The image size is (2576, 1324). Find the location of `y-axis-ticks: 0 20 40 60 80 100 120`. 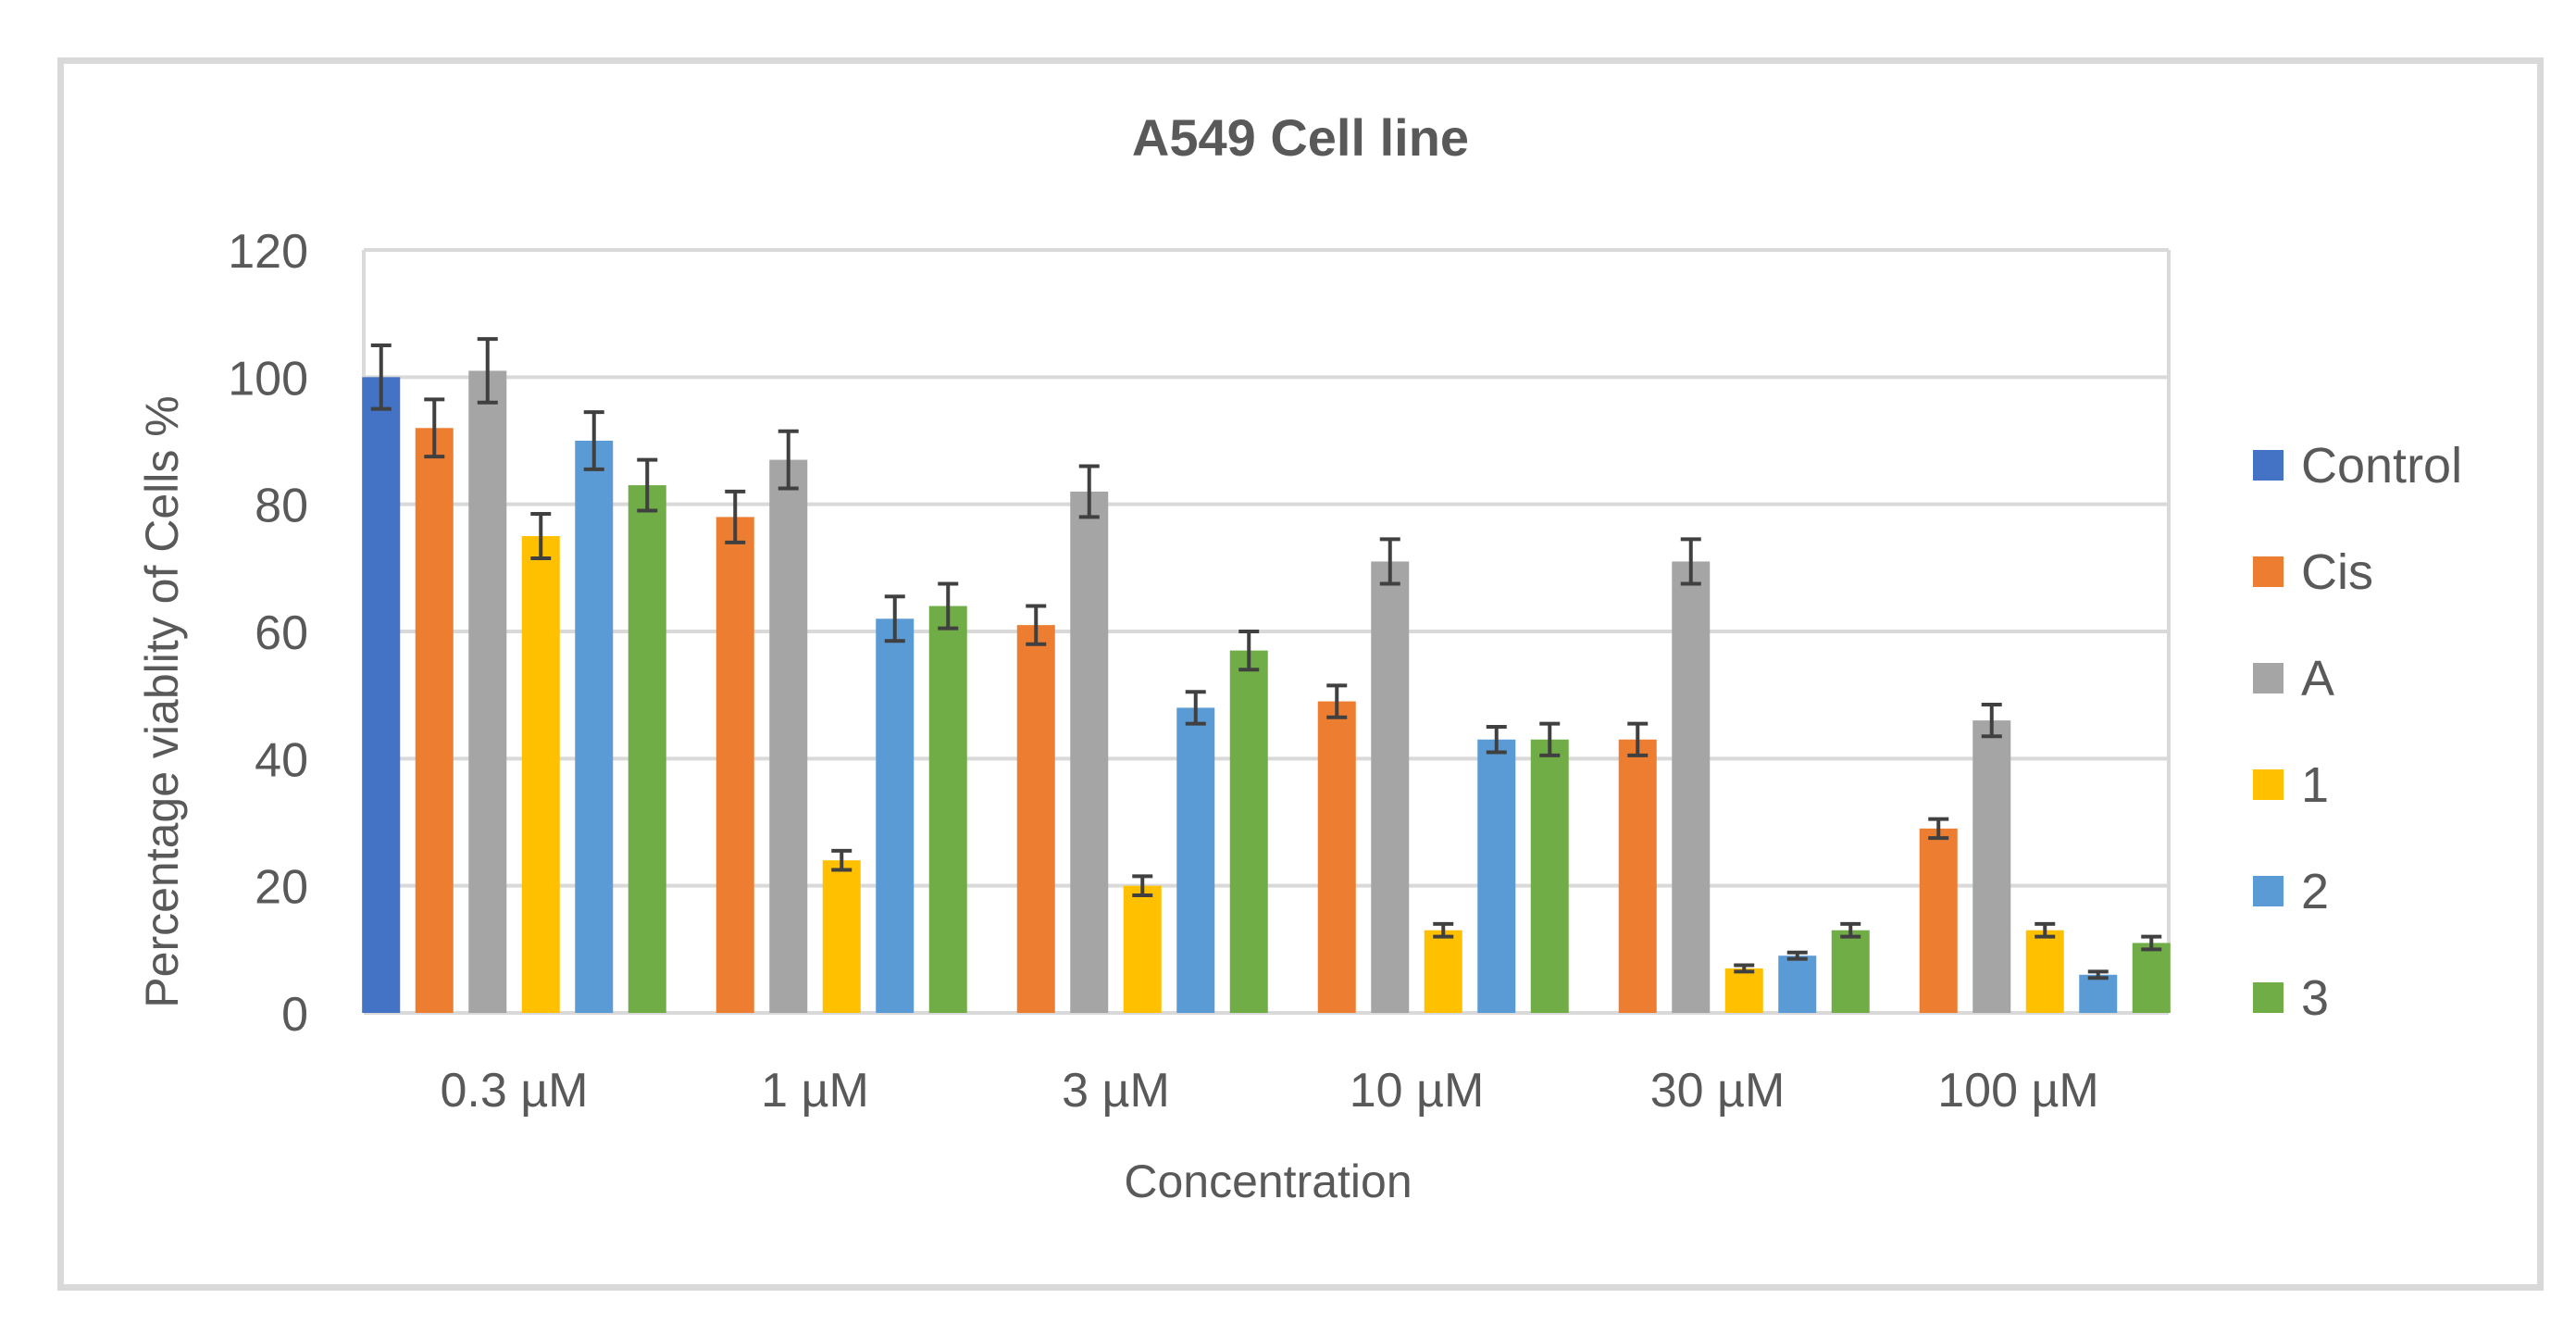

y-axis-ticks: 0 20 40 60 80 100 120 is located at coordinates (268, 633).